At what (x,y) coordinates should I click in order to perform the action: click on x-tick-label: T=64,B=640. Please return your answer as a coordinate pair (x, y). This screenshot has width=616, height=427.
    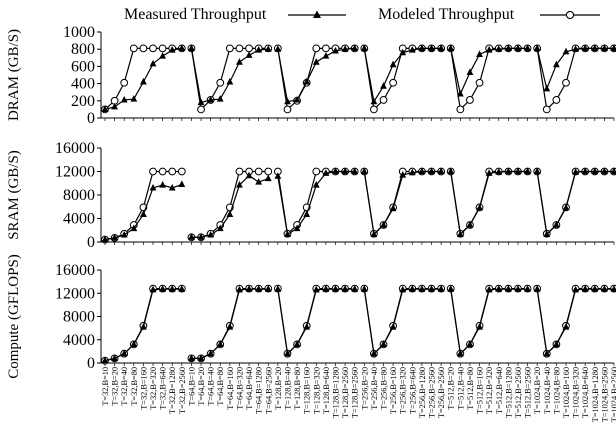
    Looking at the image, I should click on (249, 388).